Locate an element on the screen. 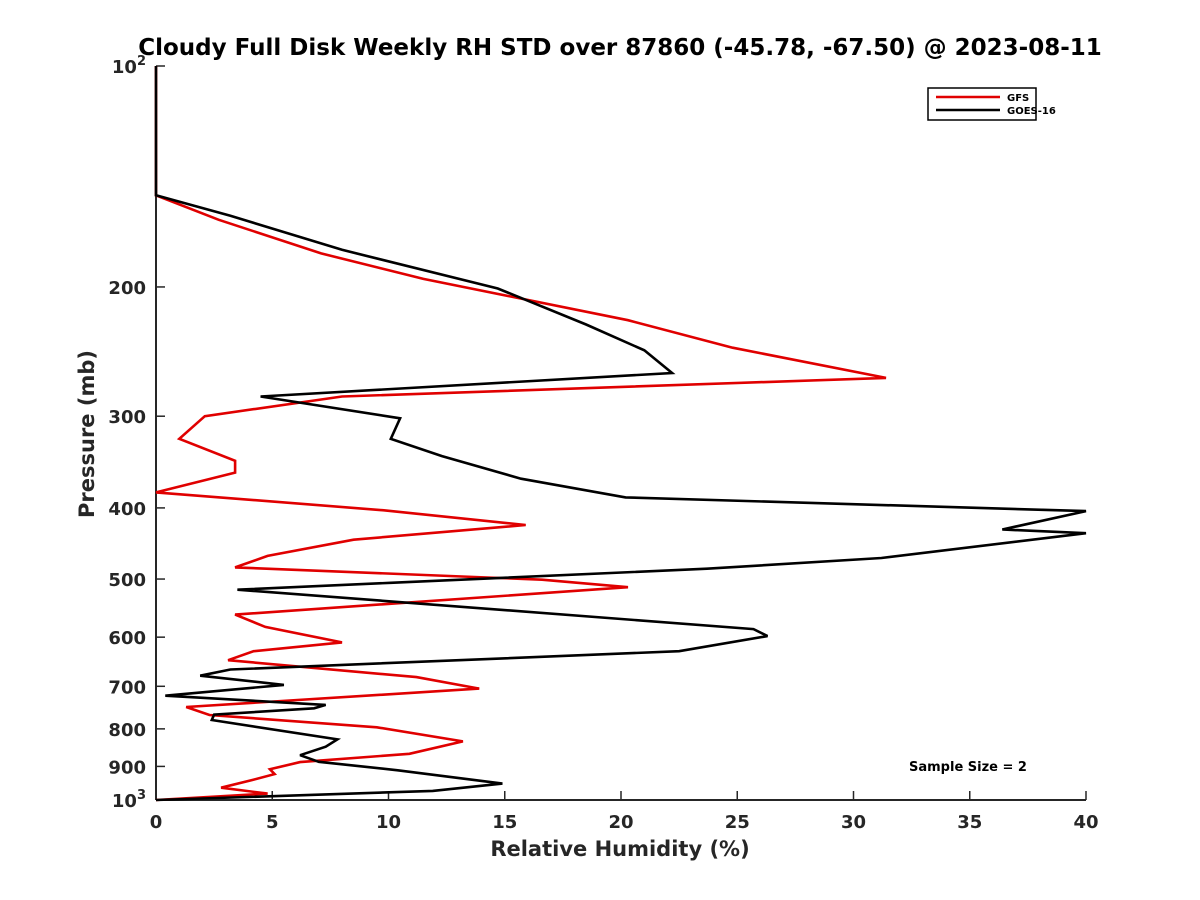  legend-entry: GOES-16 is located at coordinates (1031, 111).